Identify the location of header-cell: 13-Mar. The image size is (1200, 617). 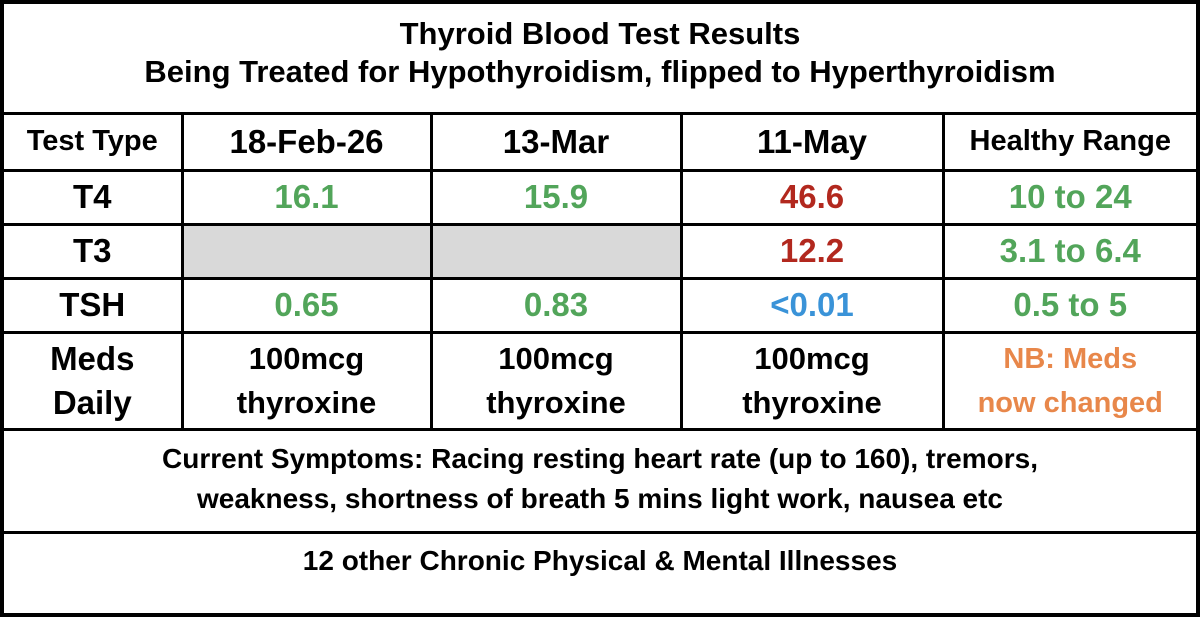
(556, 143).